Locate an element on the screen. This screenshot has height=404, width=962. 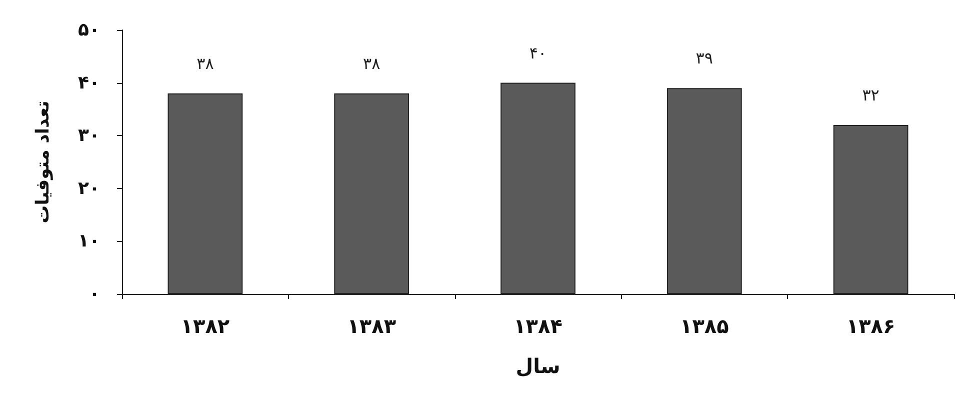
x-tick-label: ۱۳۸۵ is located at coordinates (704, 326).